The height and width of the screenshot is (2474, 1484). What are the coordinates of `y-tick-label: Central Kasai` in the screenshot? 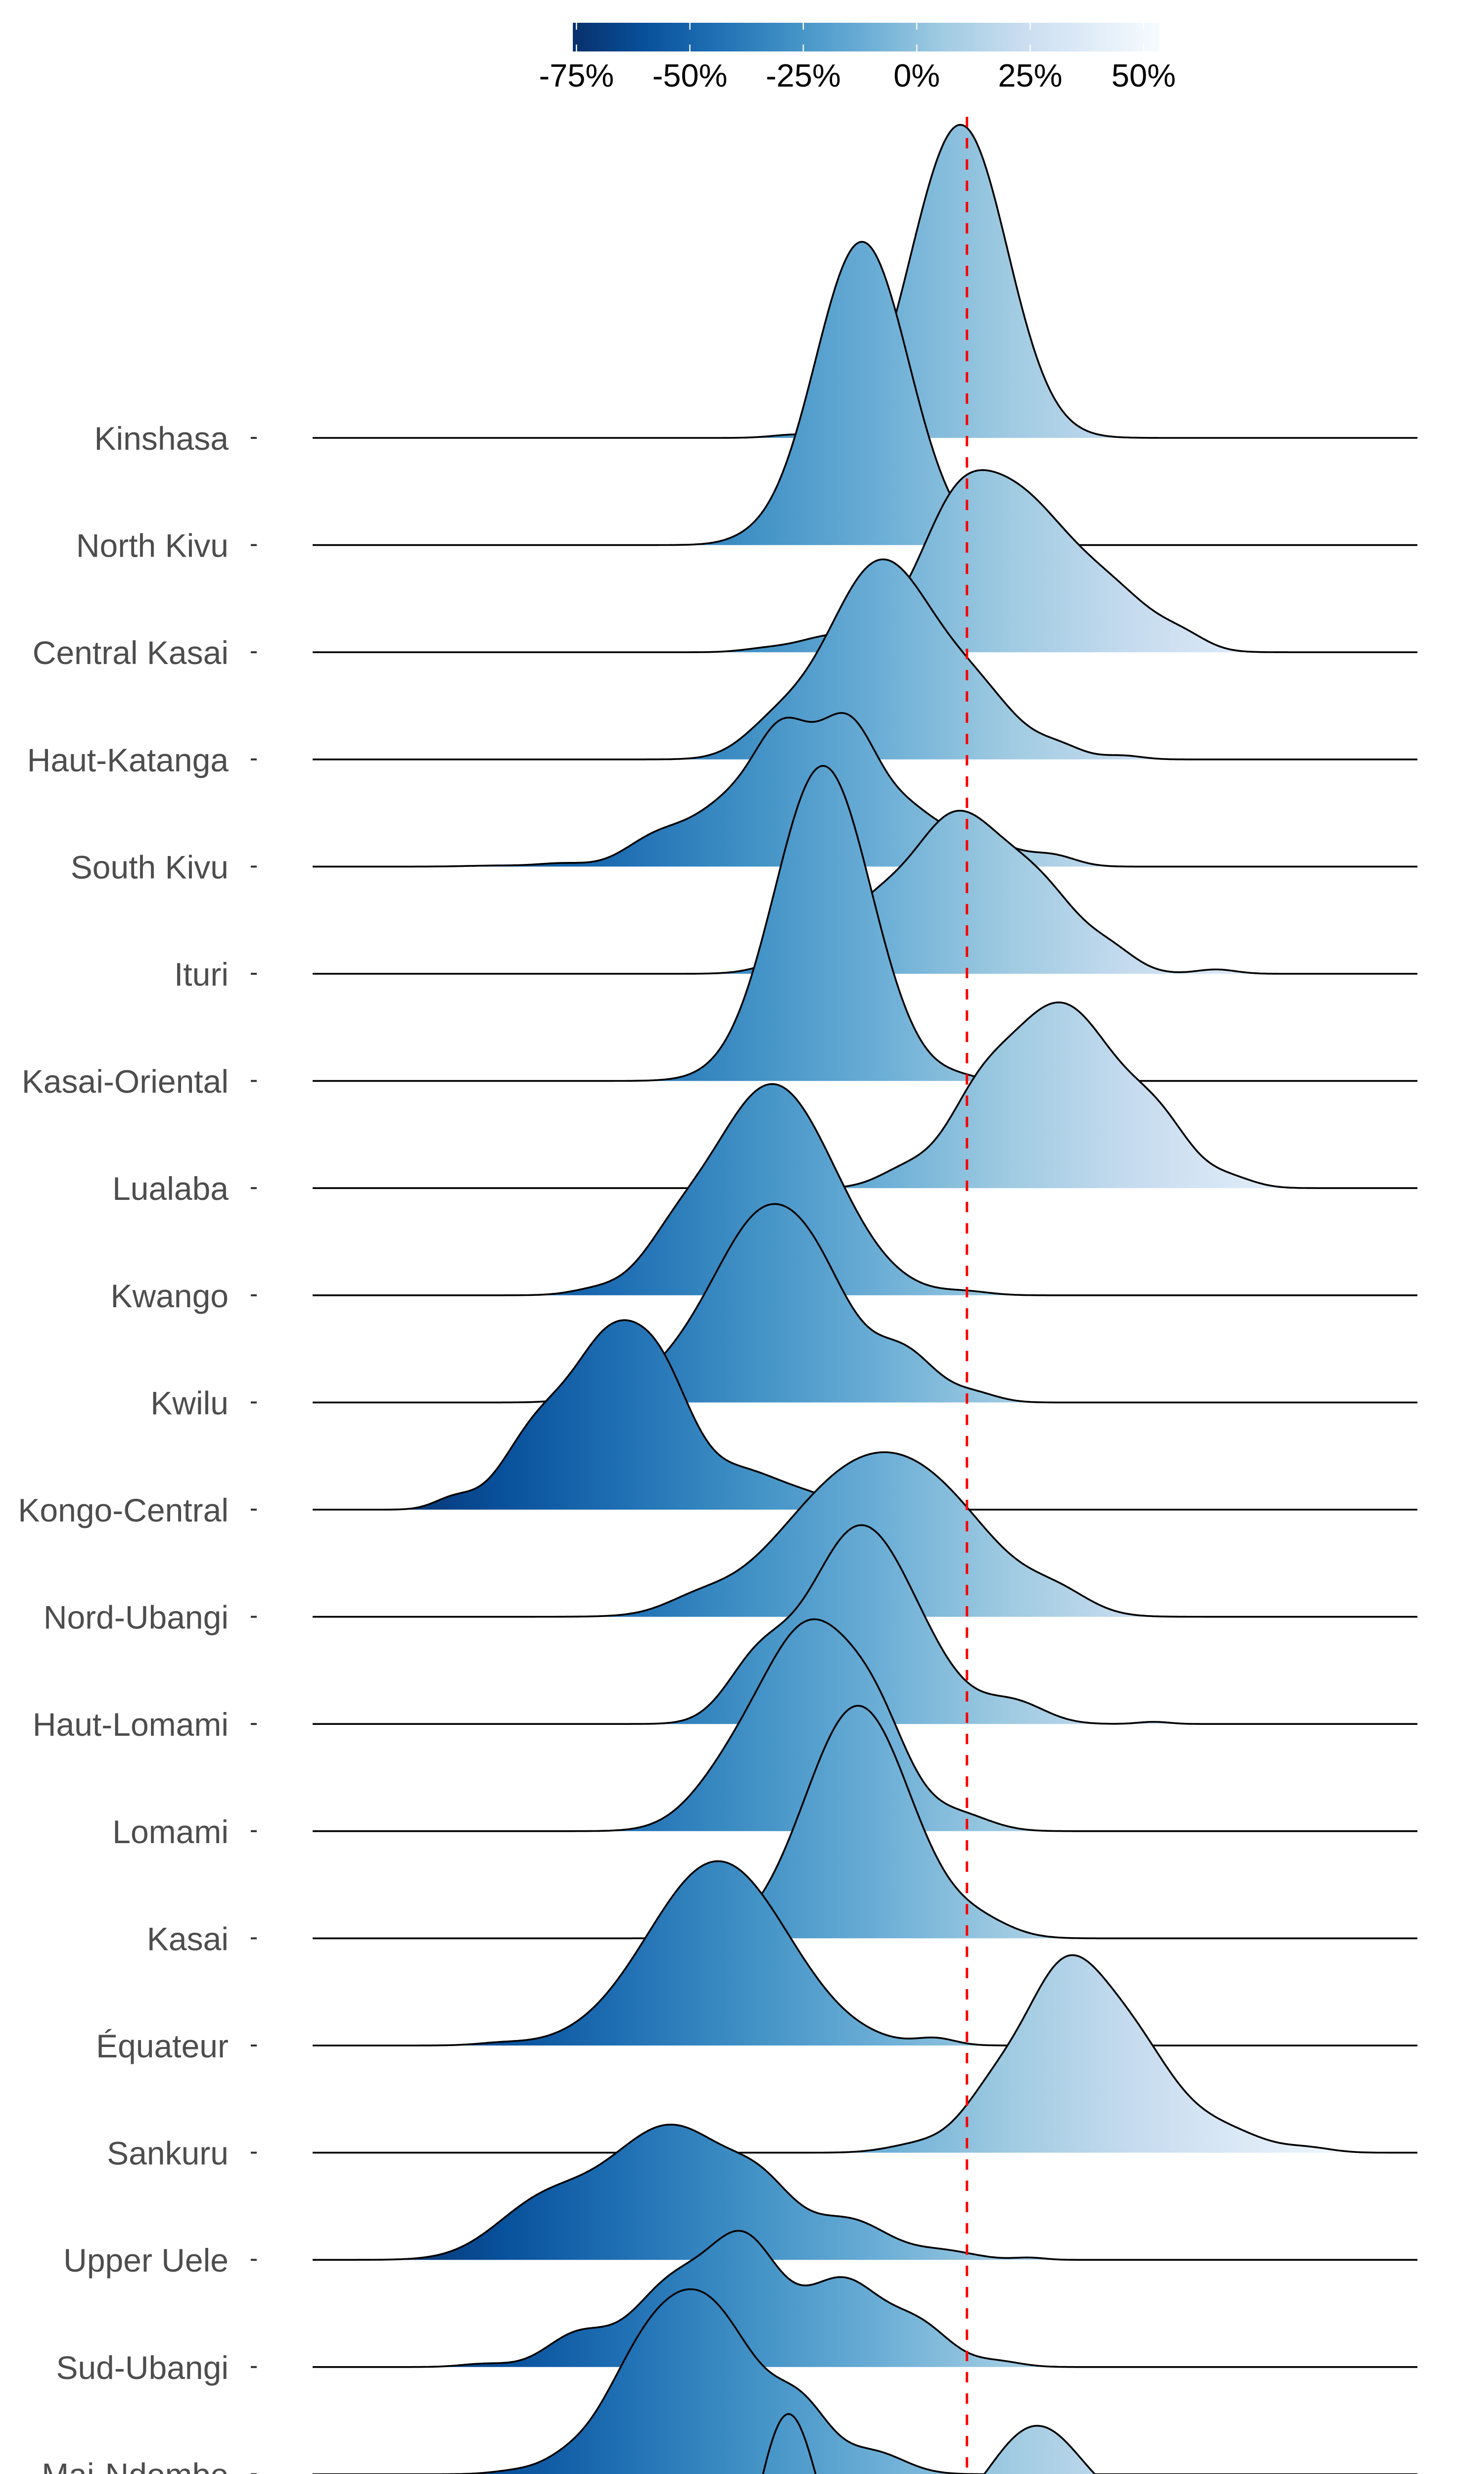 It's located at (131, 653).